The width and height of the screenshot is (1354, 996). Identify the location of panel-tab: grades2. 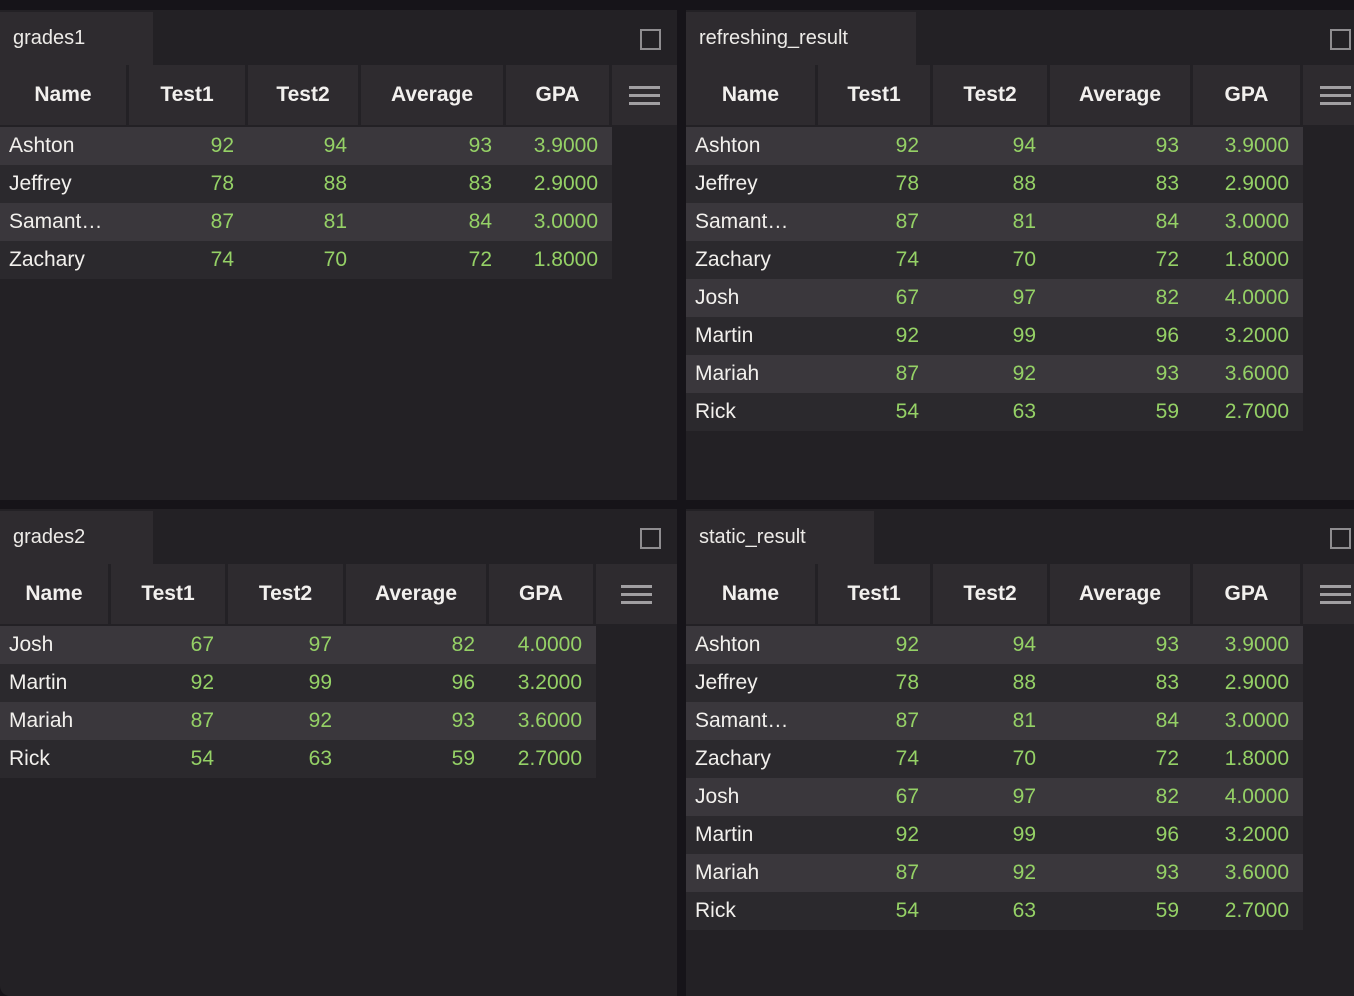
(77, 537).